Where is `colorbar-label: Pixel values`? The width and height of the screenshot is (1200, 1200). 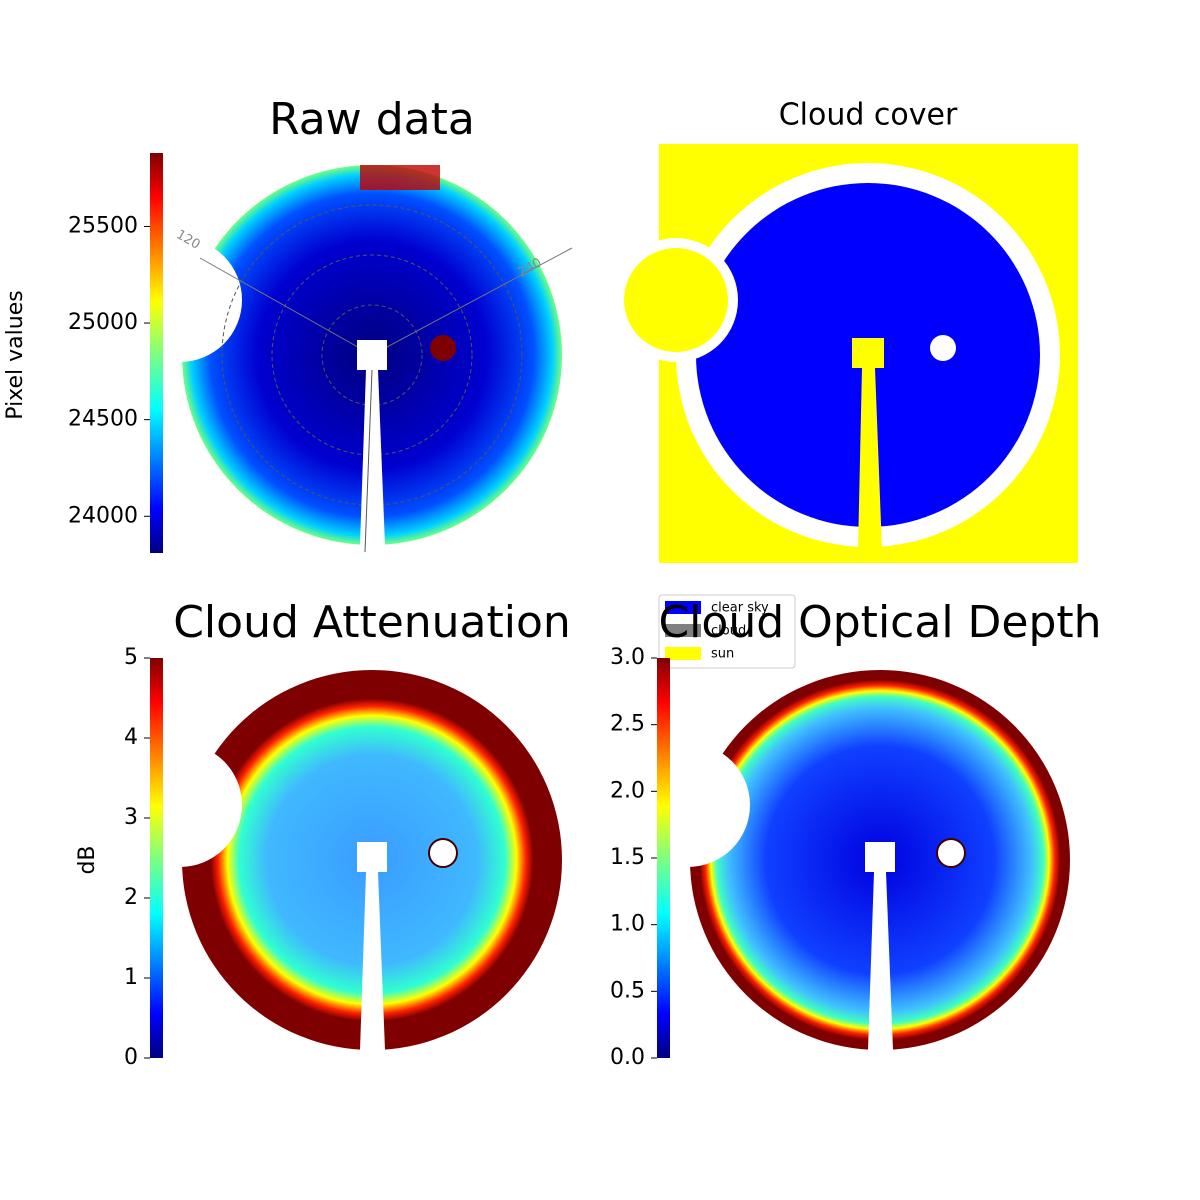 colorbar-label: Pixel values is located at coordinates (15, 354).